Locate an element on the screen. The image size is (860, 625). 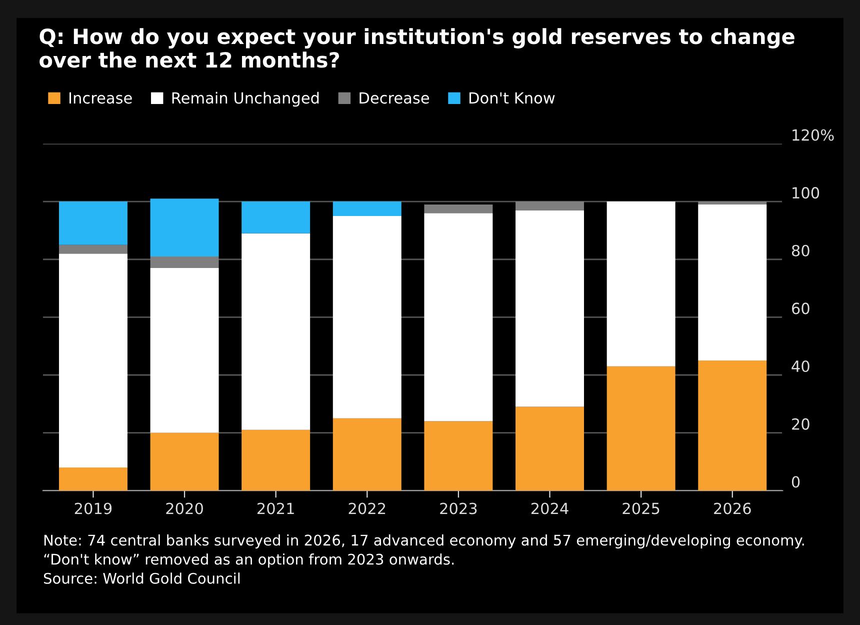
legend-label: Remain Unchanged is located at coordinates (245, 99).